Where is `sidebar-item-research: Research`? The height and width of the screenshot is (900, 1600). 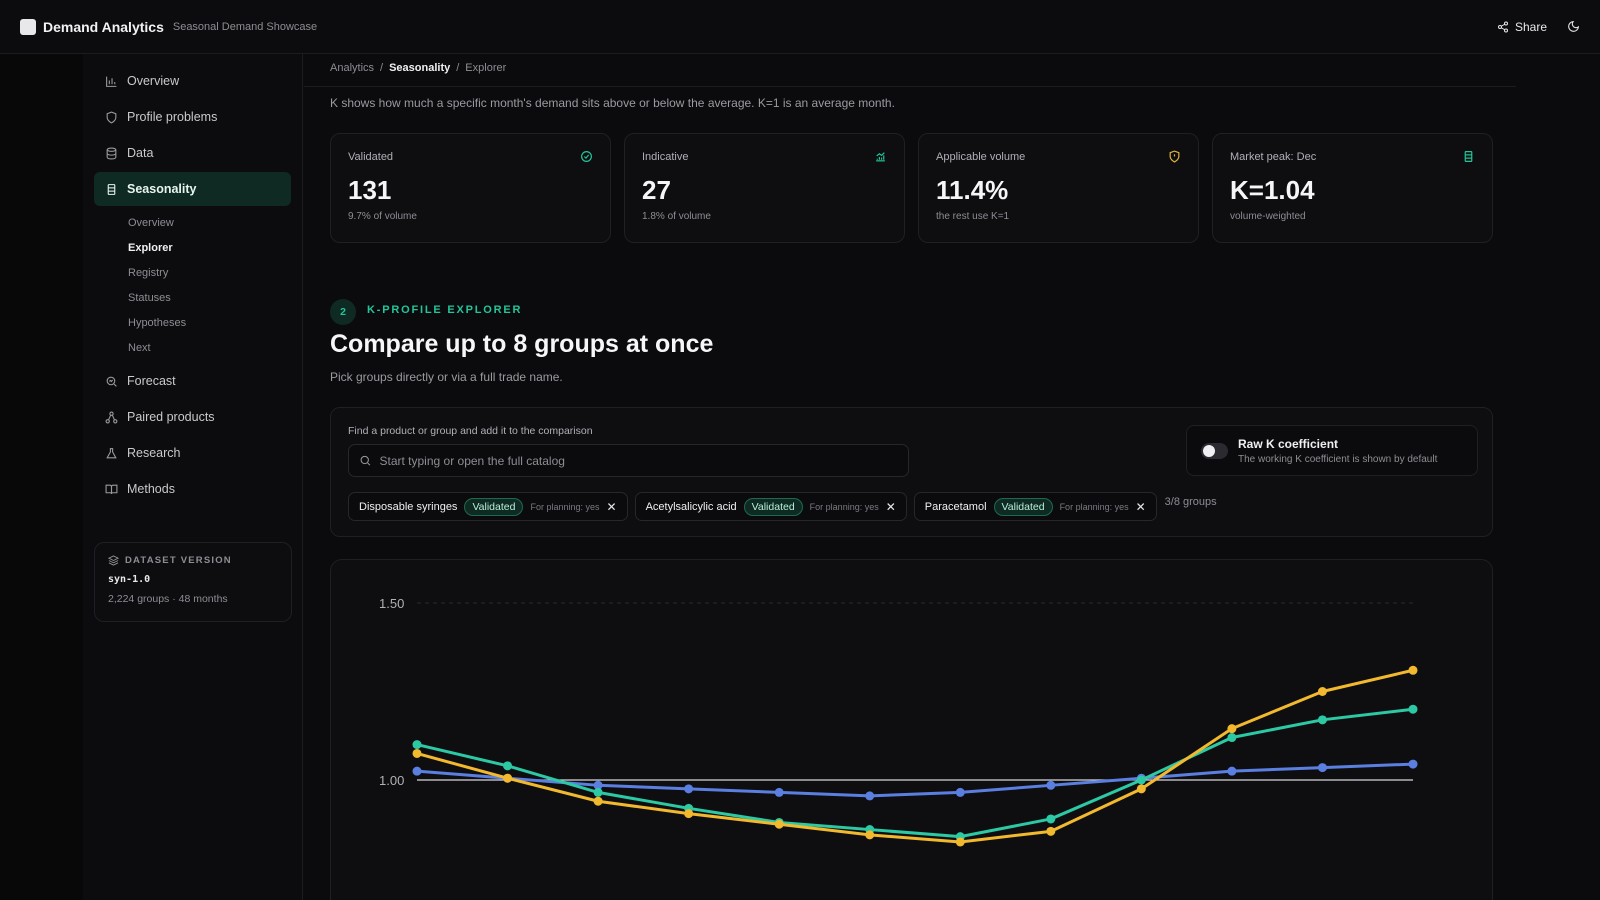 sidebar-item-research: Research is located at coordinates (192, 453).